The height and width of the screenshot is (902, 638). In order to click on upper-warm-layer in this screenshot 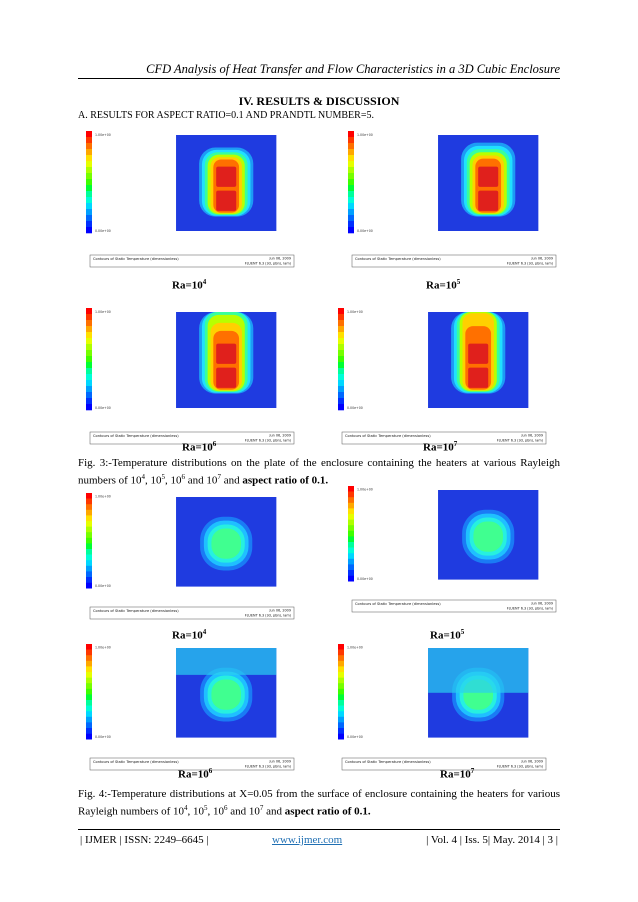, I will do `click(226, 661)`.